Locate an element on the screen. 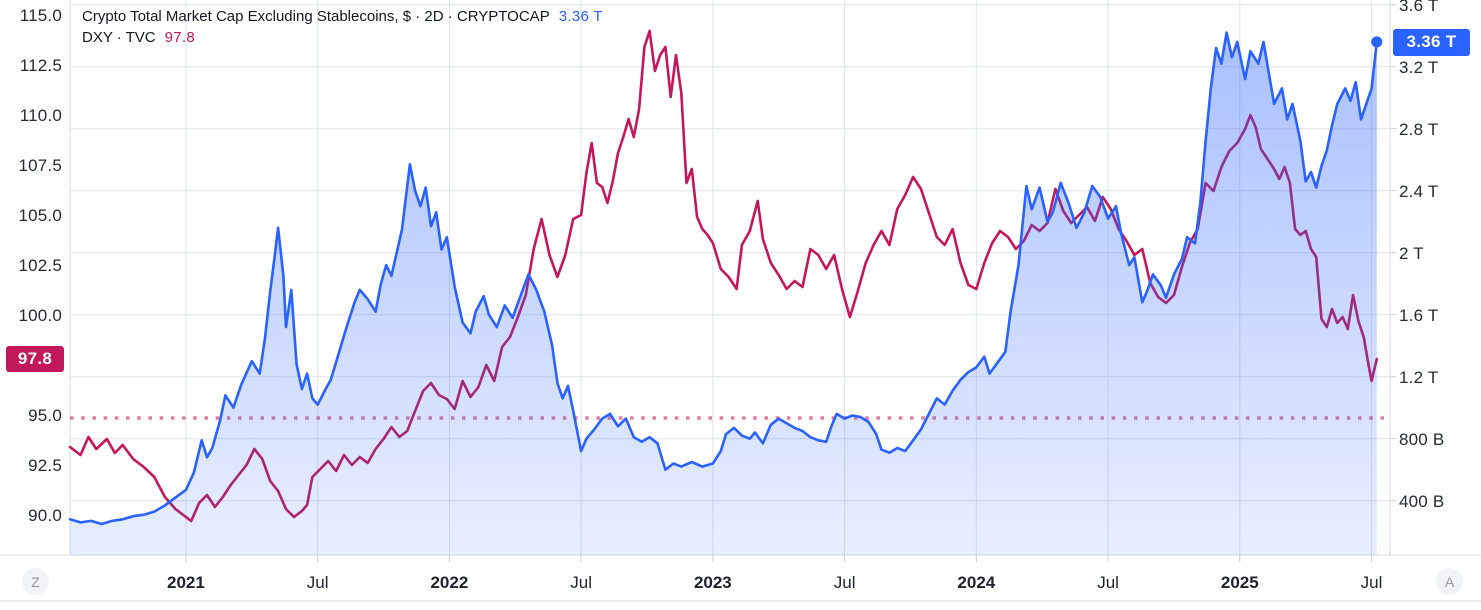 The width and height of the screenshot is (1481, 610). corner-button-a: A is located at coordinates (1449, 581).